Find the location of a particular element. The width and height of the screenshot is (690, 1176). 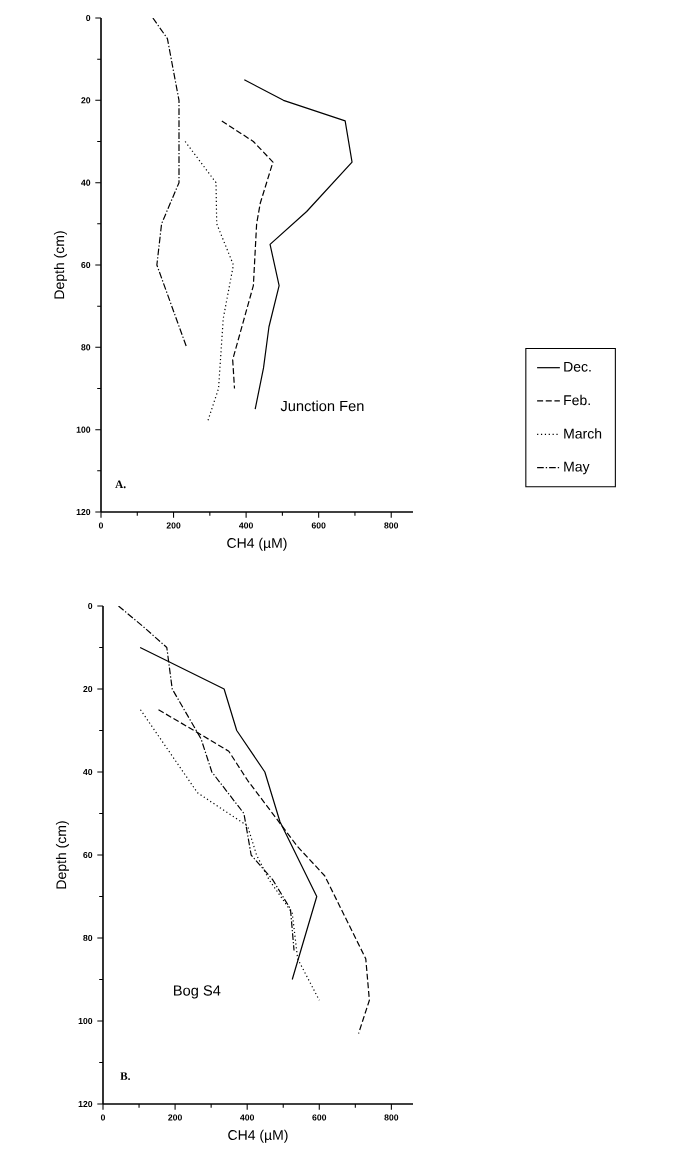

legend-label: May is located at coordinates (577, 468).